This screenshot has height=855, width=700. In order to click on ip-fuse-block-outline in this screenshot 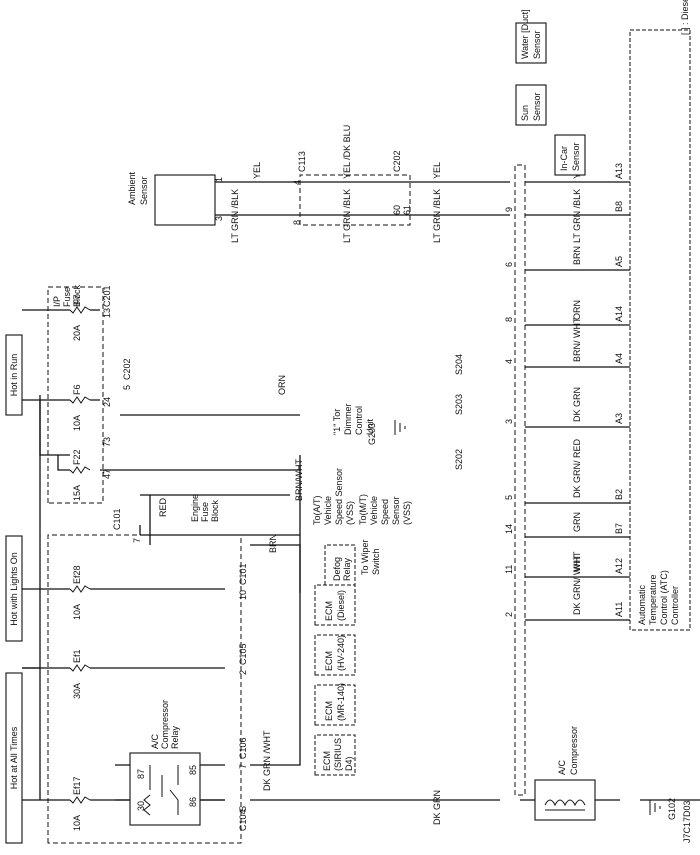, I will do `click(75, 395)`.